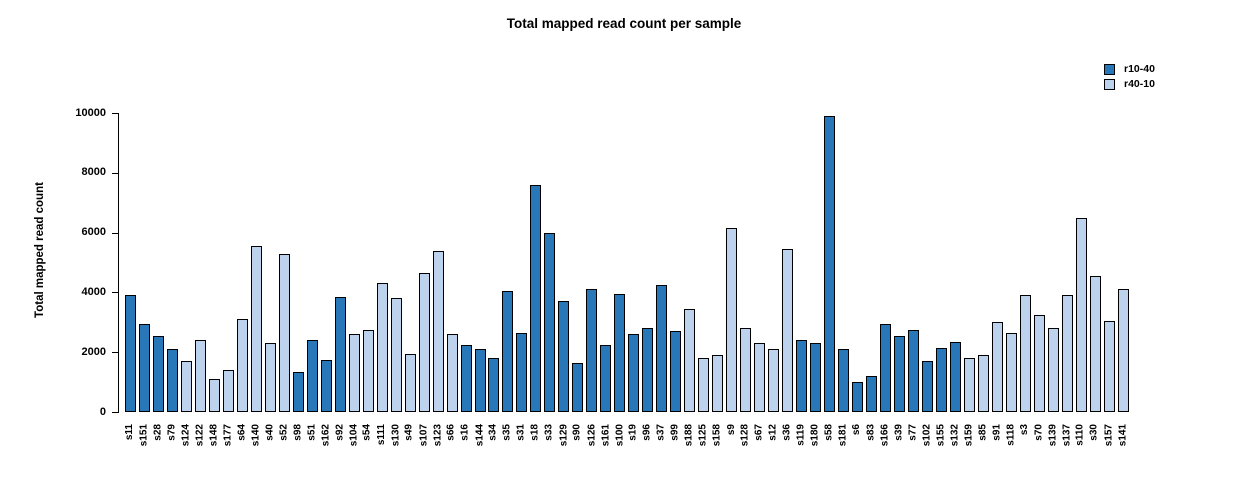  What do you see at coordinates (172, 432) in the screenshot?
I see `x-tick-label-s79: s79` at bounding box center [172, 432].